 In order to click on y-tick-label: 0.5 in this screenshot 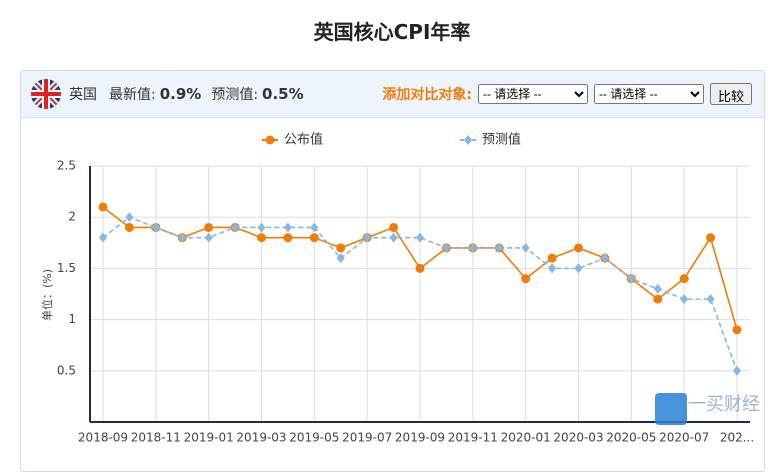, I will do `click(66, 370)`.